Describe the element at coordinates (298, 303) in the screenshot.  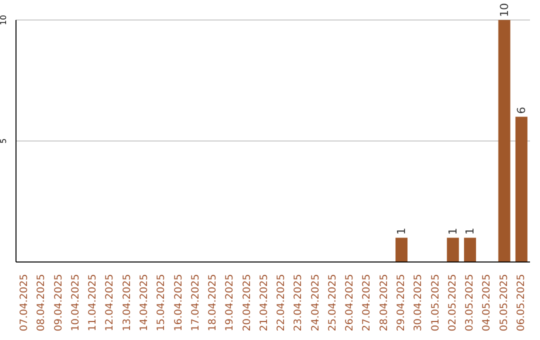
I see `x-tick-label: 23.04.2025` at that location.